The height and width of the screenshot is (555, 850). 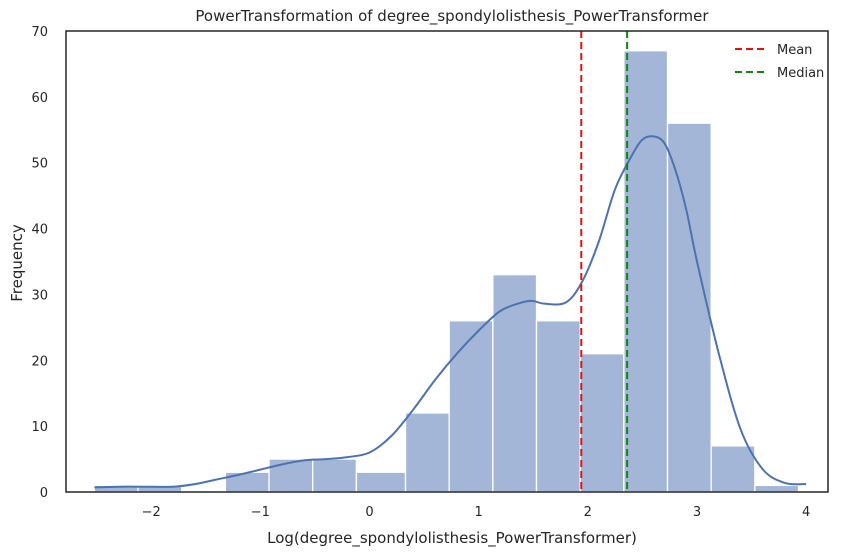 I want to click on y-tick-label: 30, so click(x=39, y=295).